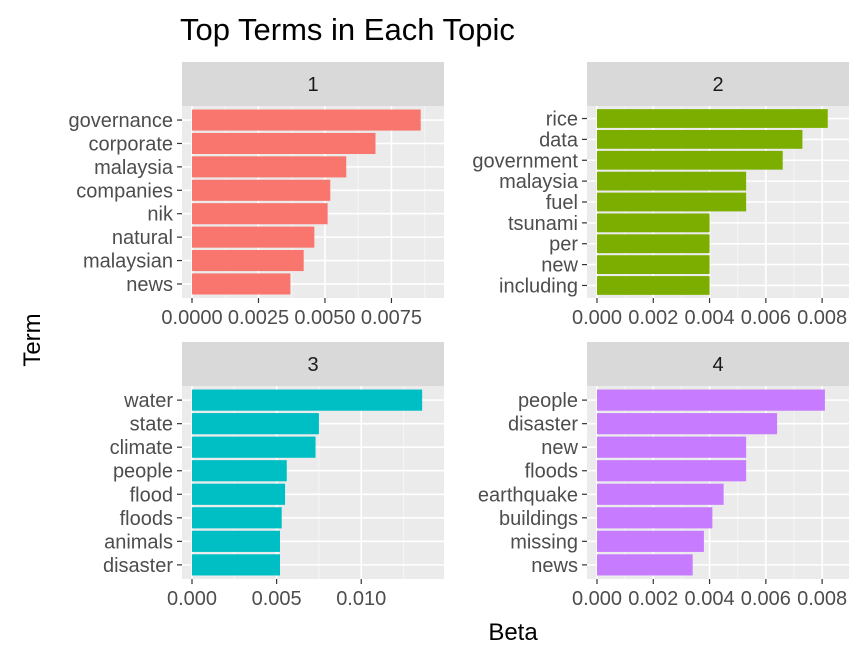  I want to click on term-label: corporate, so click(131, 144).